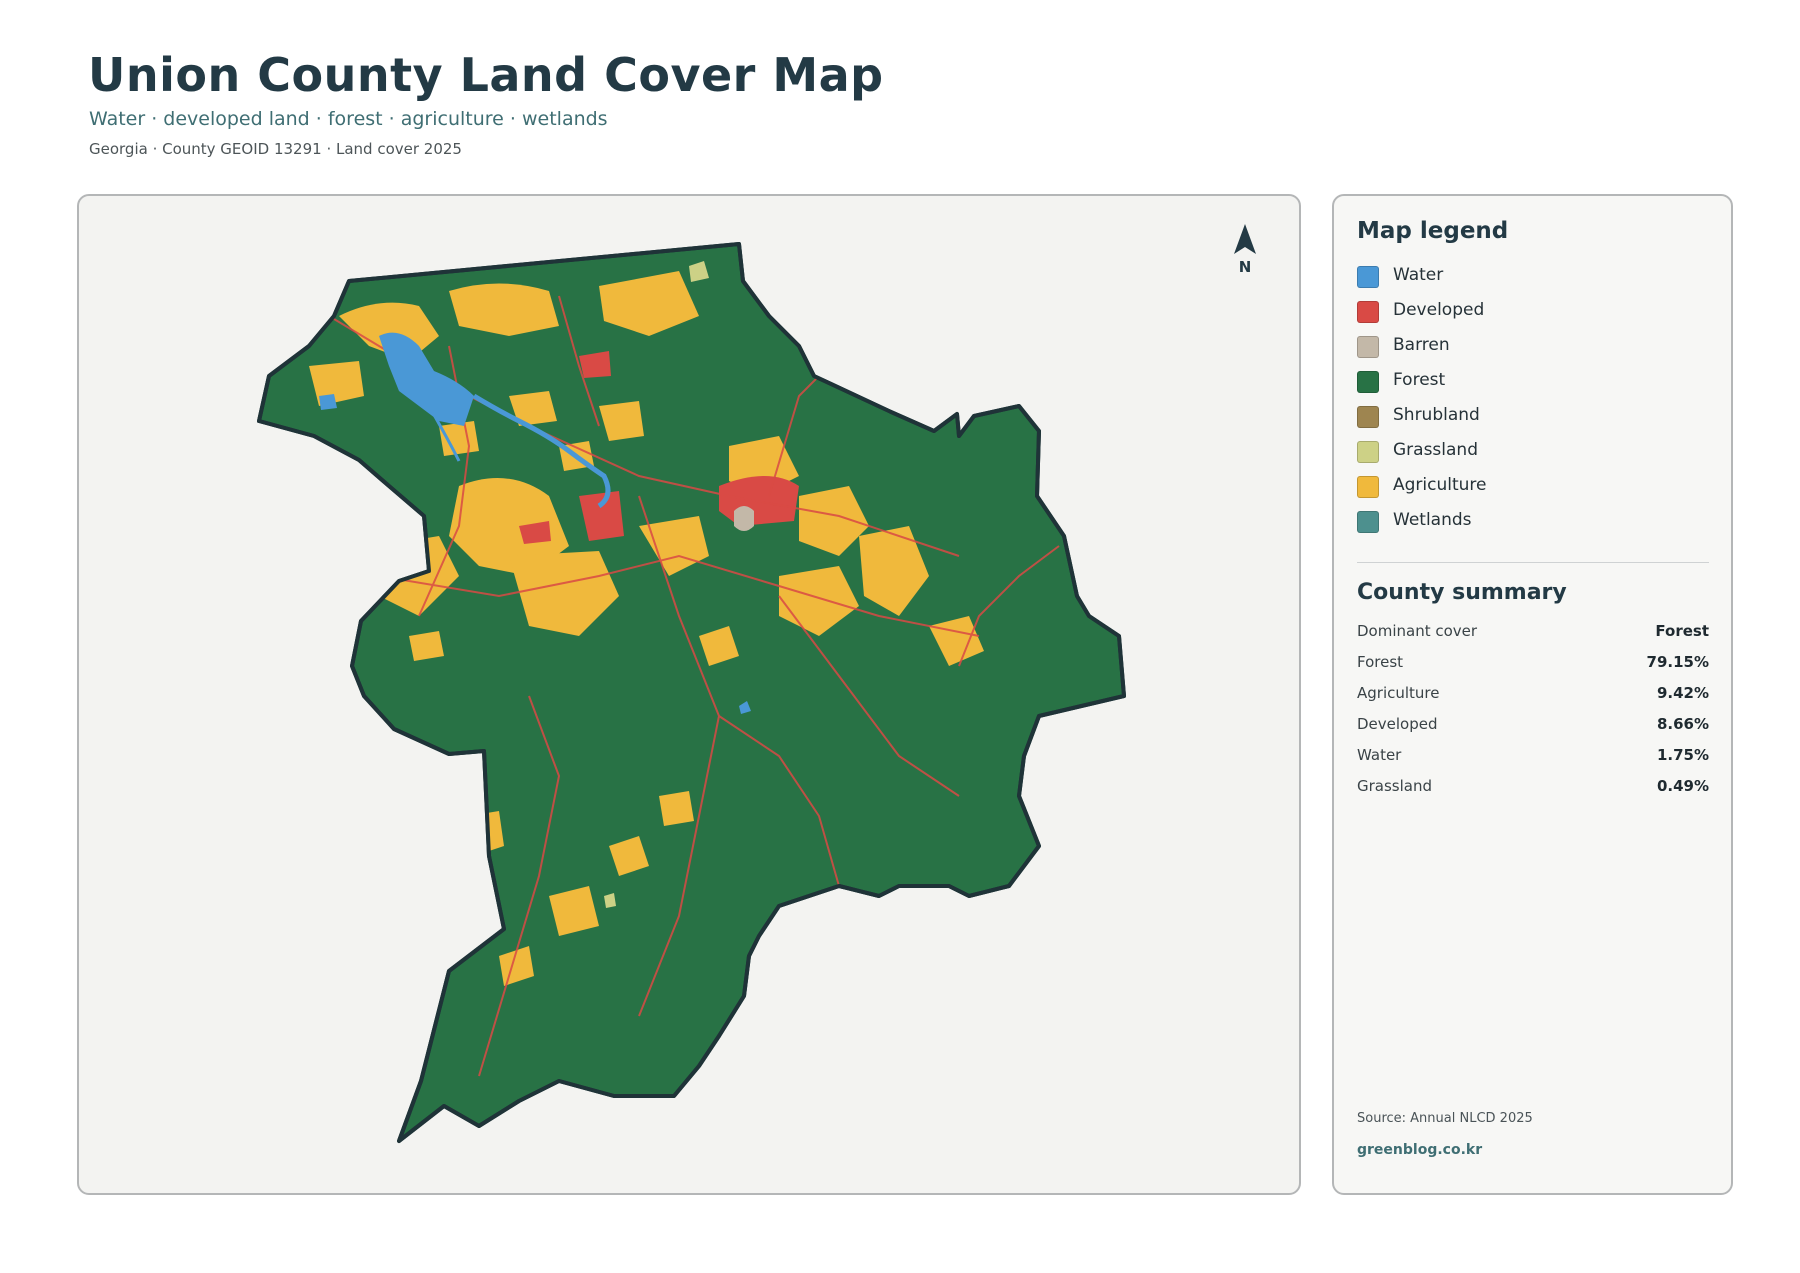 The image size is (1800, 1273). What do you see at coordinates (1445, 1118) in the screenshot?
I see `source-note: Source: Annual NLCD 2025` at bounding box center [1445, 1118].